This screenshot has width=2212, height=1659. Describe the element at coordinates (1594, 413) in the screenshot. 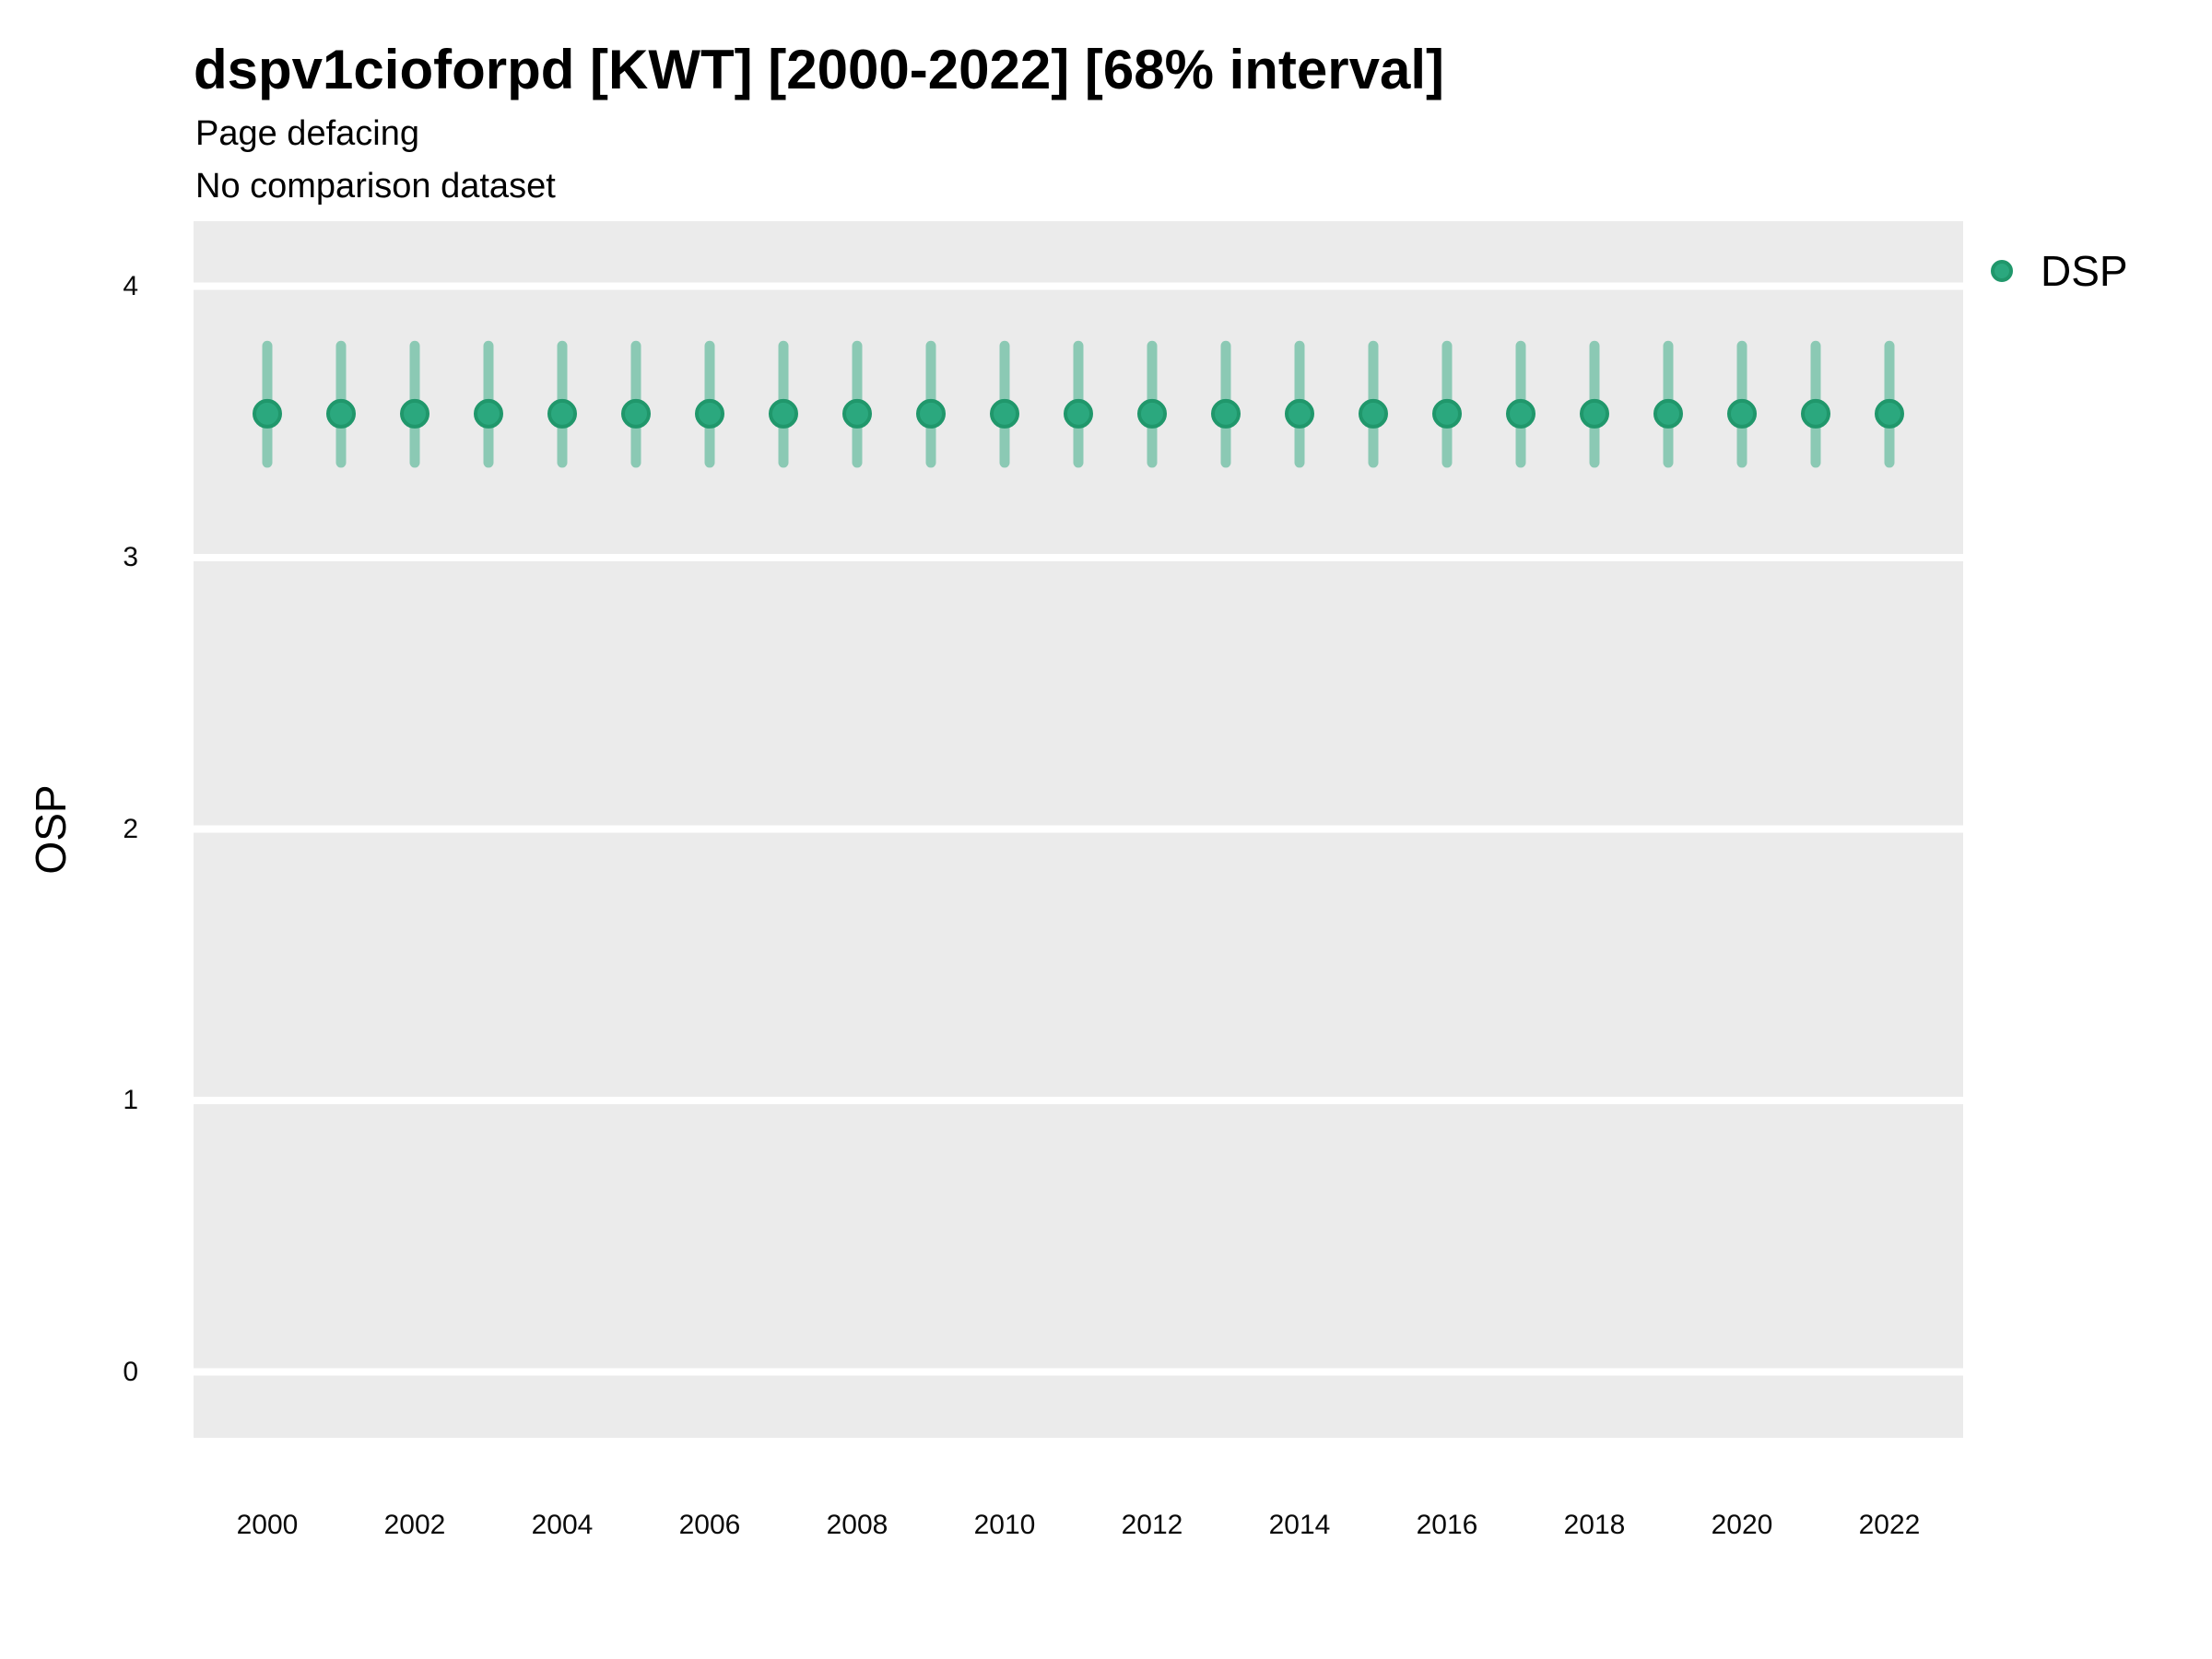

I see `data-point-2018` at that location.